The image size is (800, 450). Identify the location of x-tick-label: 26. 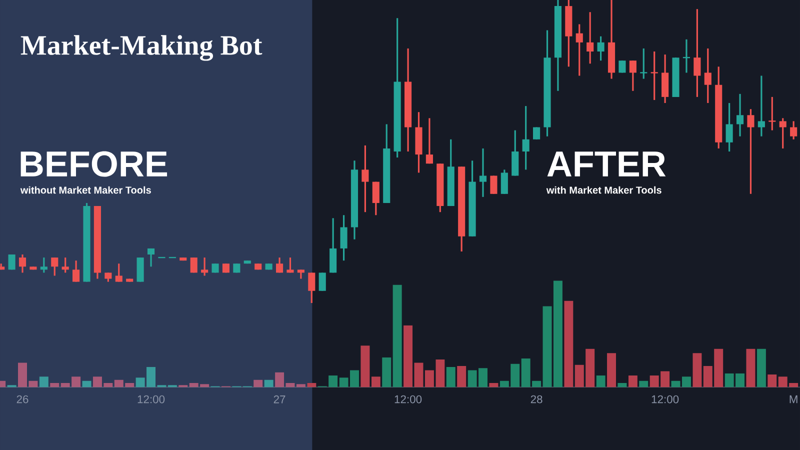
(22, 399).